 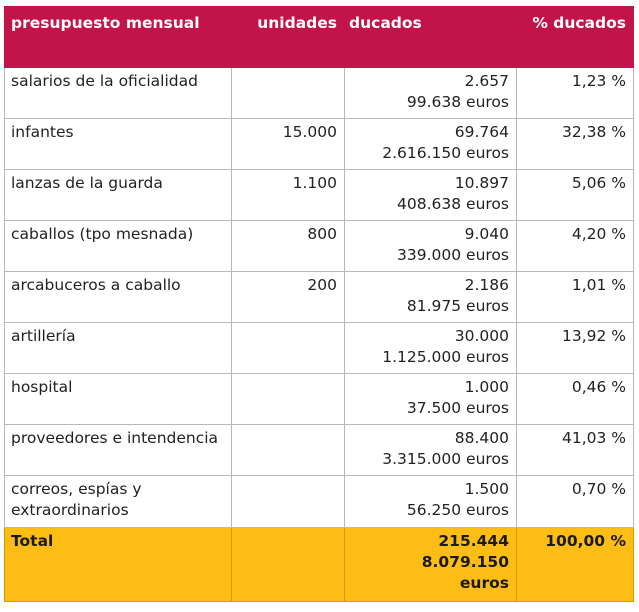 What do you see at coordinates (445, 153) in the screenshot?
I see `row-euros: 2.616.150 euros` at bounding box center [445, 153].